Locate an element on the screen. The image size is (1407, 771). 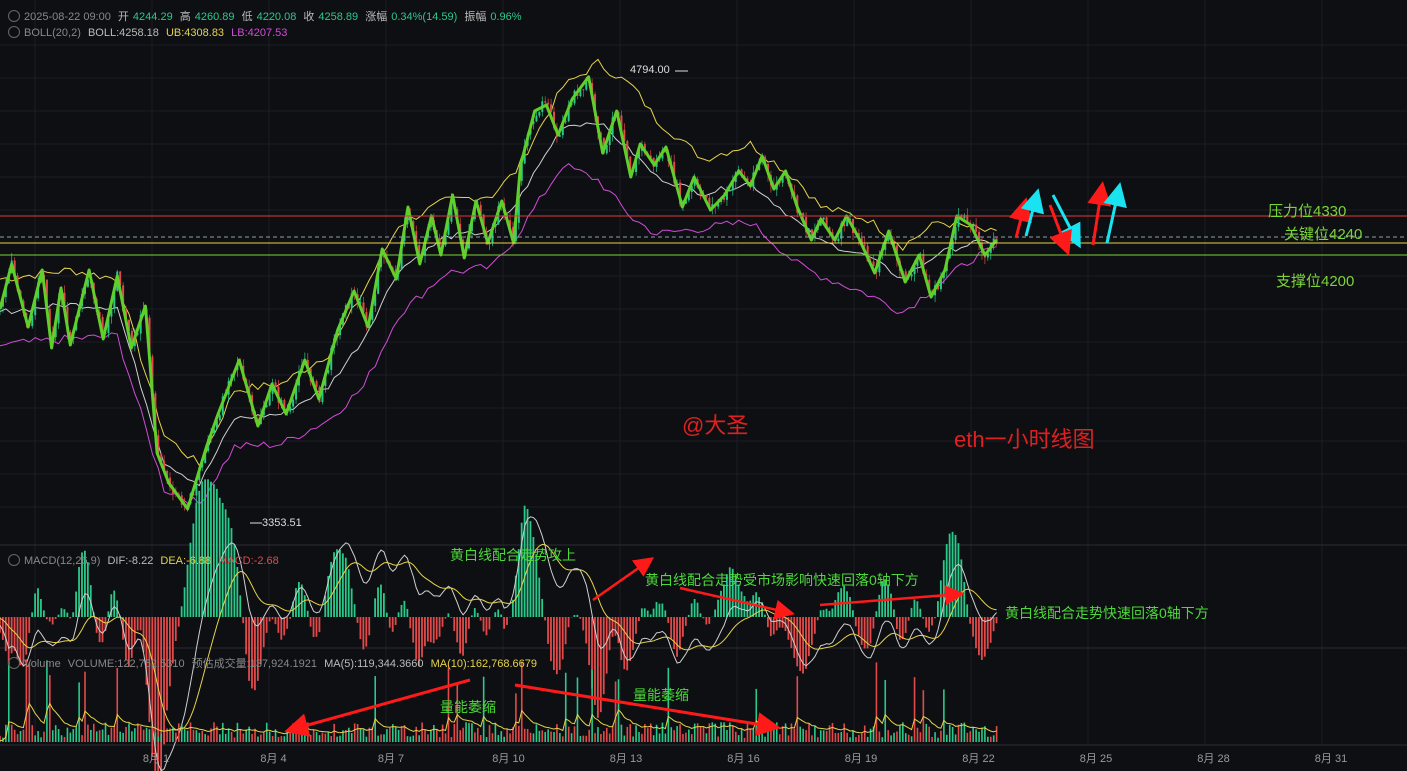
volume-note-2: 量能萎缩 is located at coordinates (661, 695).